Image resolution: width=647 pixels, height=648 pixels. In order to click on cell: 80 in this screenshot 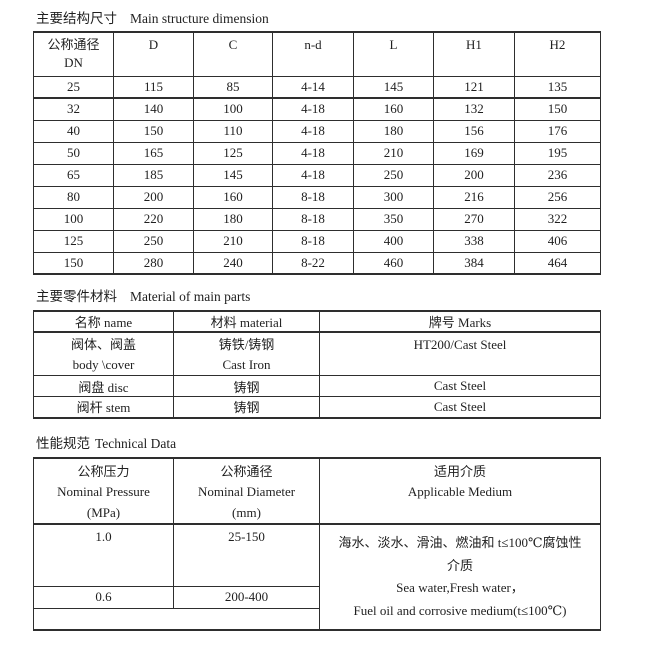, I will do `click(73, 197)`.